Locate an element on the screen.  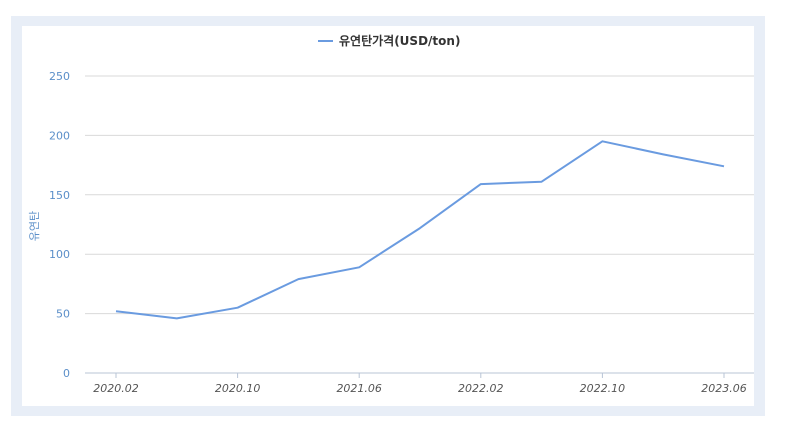
y-tick-label: 50 is located at coordinates (63, 314).